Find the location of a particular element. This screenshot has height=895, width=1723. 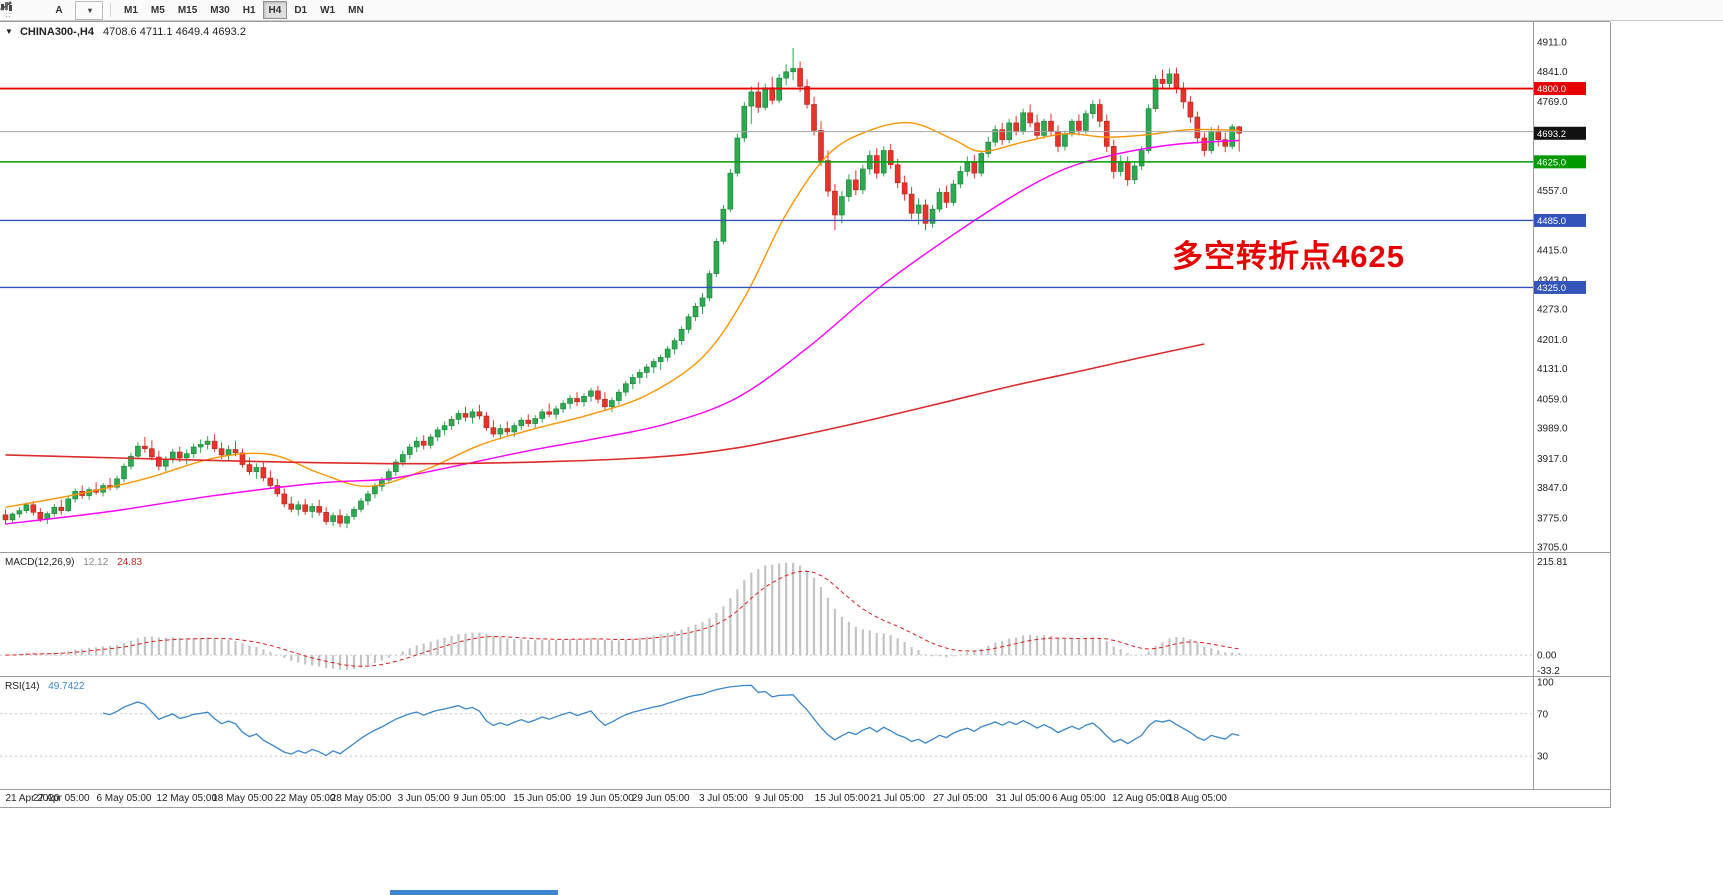

tf-button-M15: M15 is located at coordinates (187, 10).